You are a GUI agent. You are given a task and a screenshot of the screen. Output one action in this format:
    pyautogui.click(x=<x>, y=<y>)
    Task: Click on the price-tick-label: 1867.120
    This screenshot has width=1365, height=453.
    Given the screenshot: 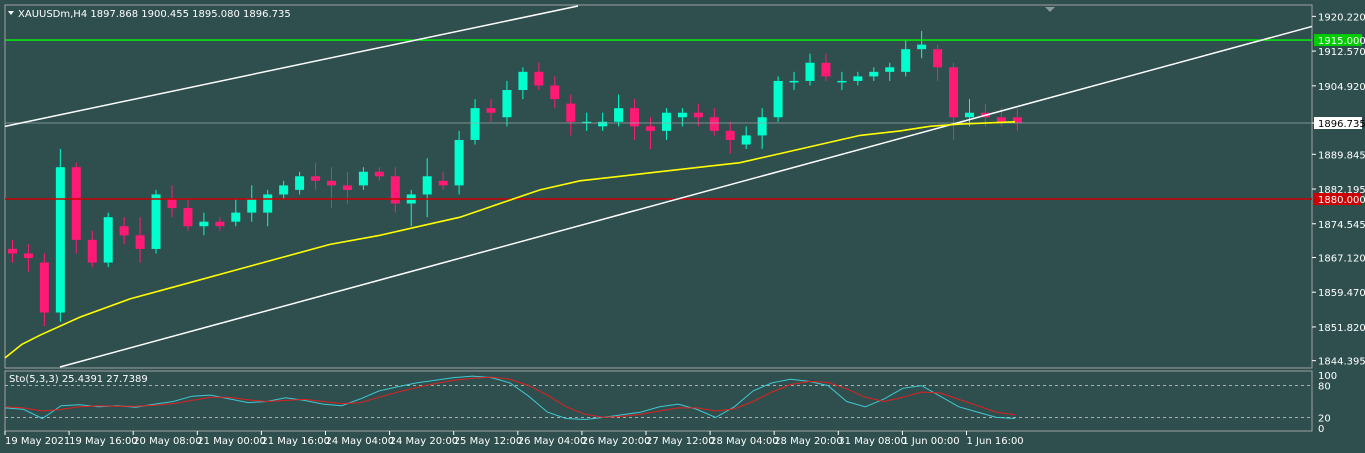 What is the action you would take?
    pyautogui.click(x=1341, y=258)
    